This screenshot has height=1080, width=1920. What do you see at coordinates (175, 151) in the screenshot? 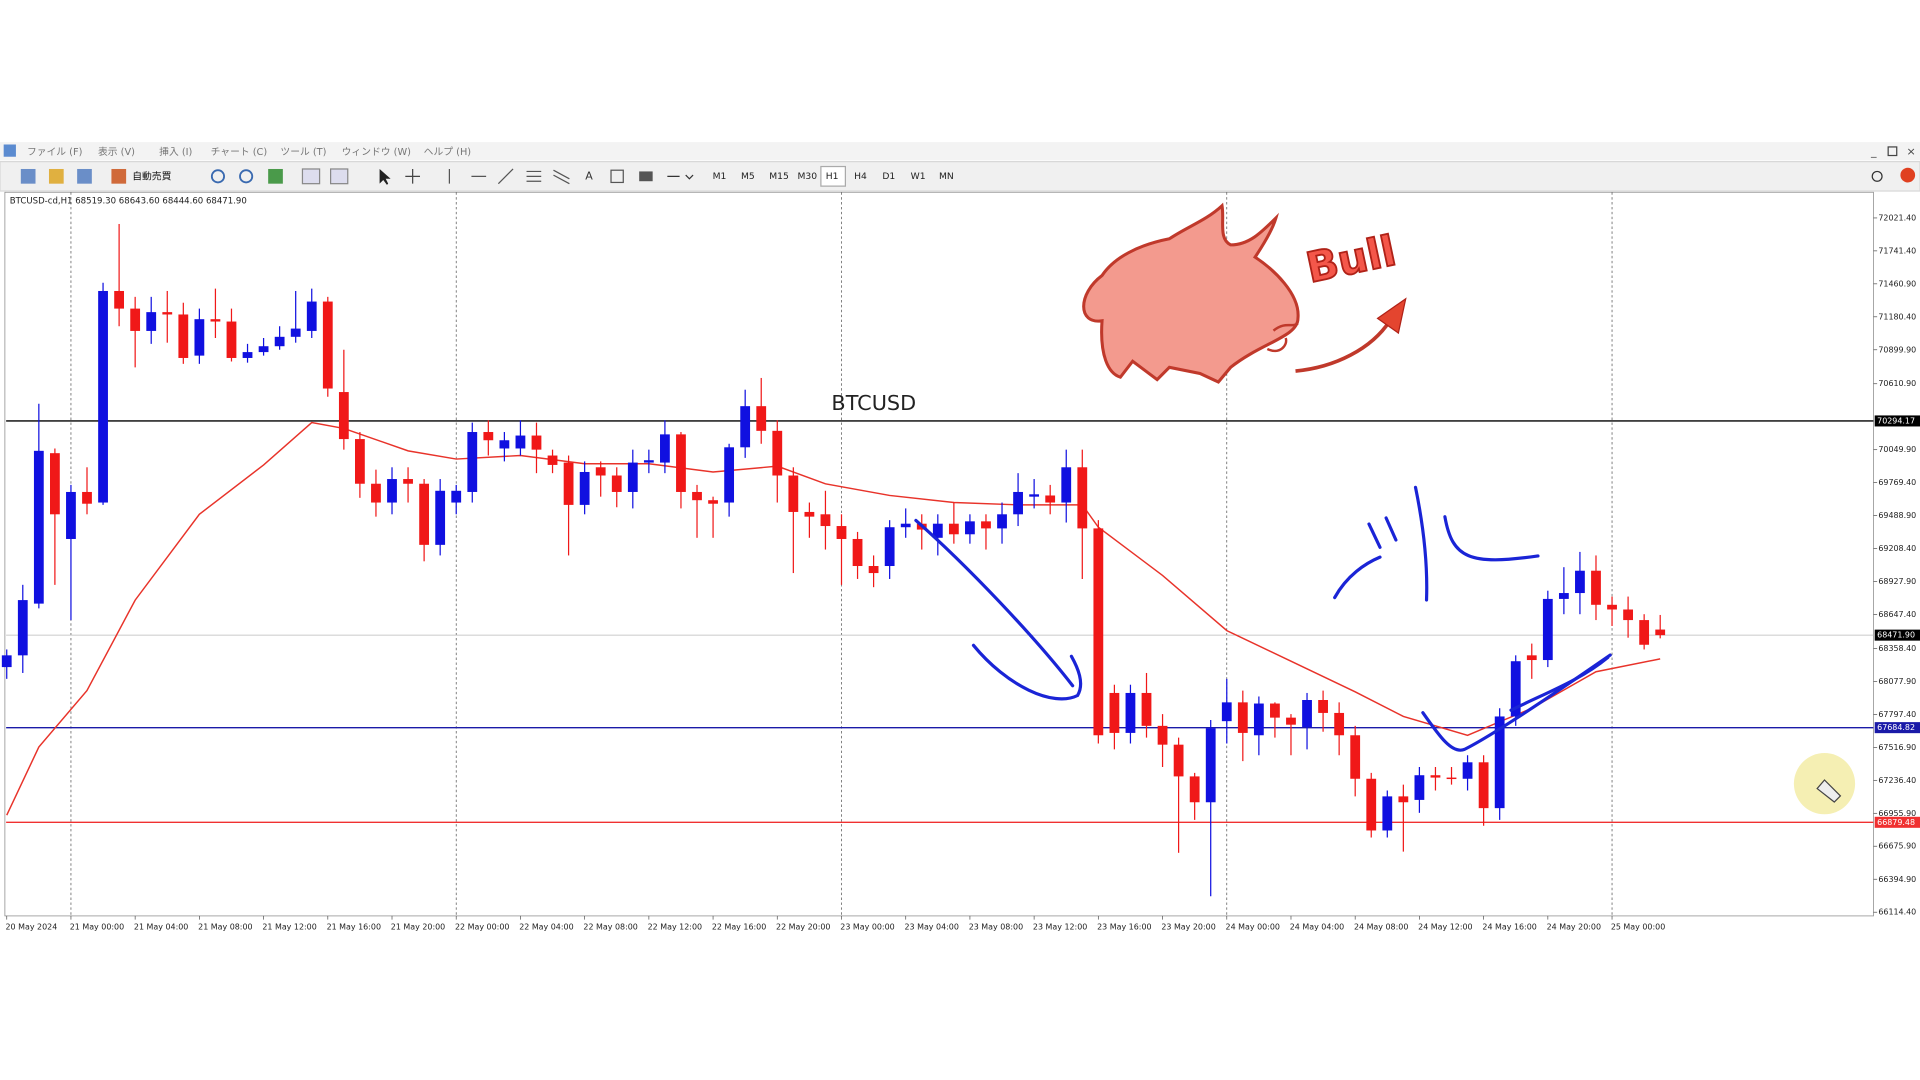
I see `menu-item: 挿入 (I)` at bounding box center [175, 151].